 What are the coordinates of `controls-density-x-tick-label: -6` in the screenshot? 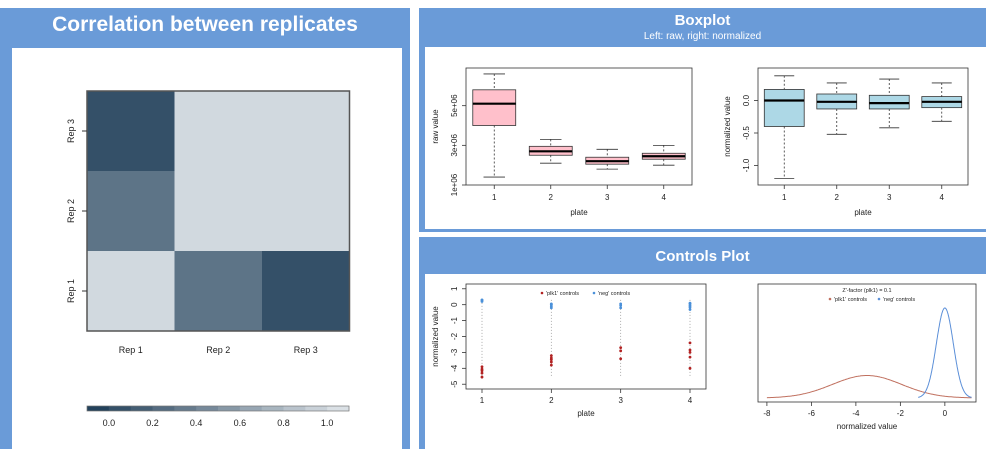 It's located at (812, 413).